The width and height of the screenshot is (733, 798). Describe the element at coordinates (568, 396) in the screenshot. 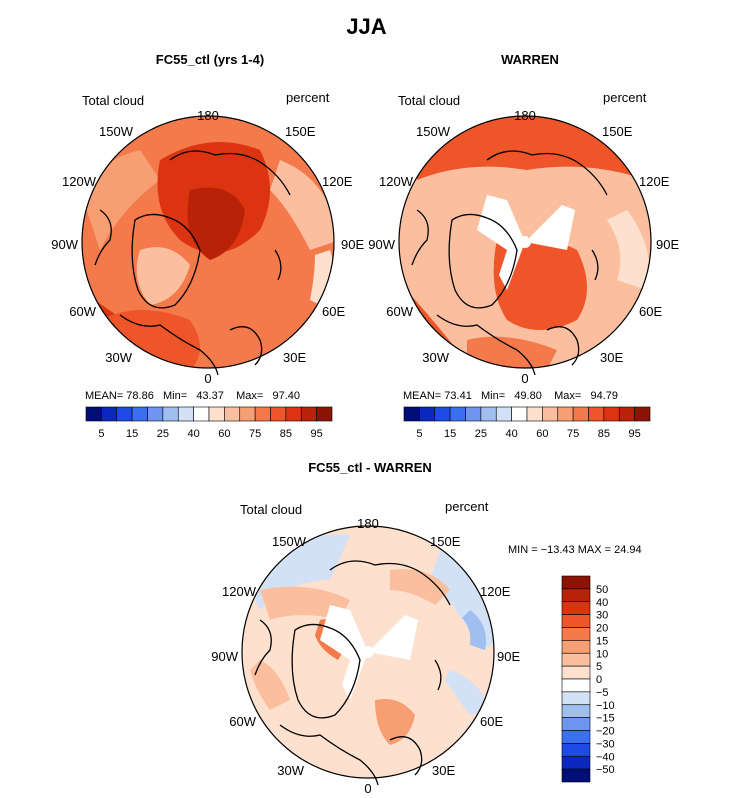

I see `panel2-max-label: Max=` at that location.